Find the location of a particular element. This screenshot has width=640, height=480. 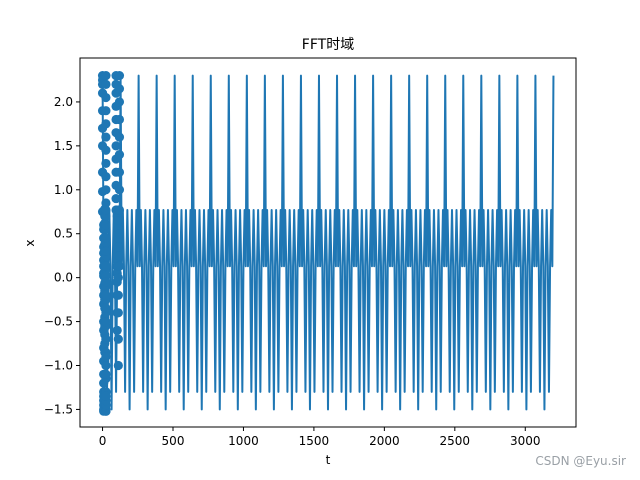

x-tick-label: 1000 is located at coordinates (243, 441).